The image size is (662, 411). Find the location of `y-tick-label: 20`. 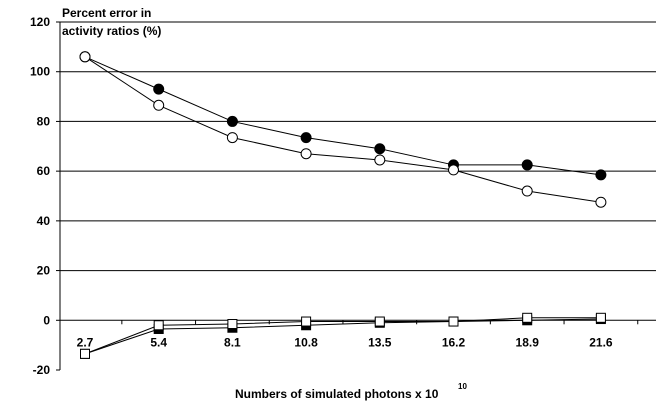

y-tick-label: 20 is located at coordinates (44, 271).